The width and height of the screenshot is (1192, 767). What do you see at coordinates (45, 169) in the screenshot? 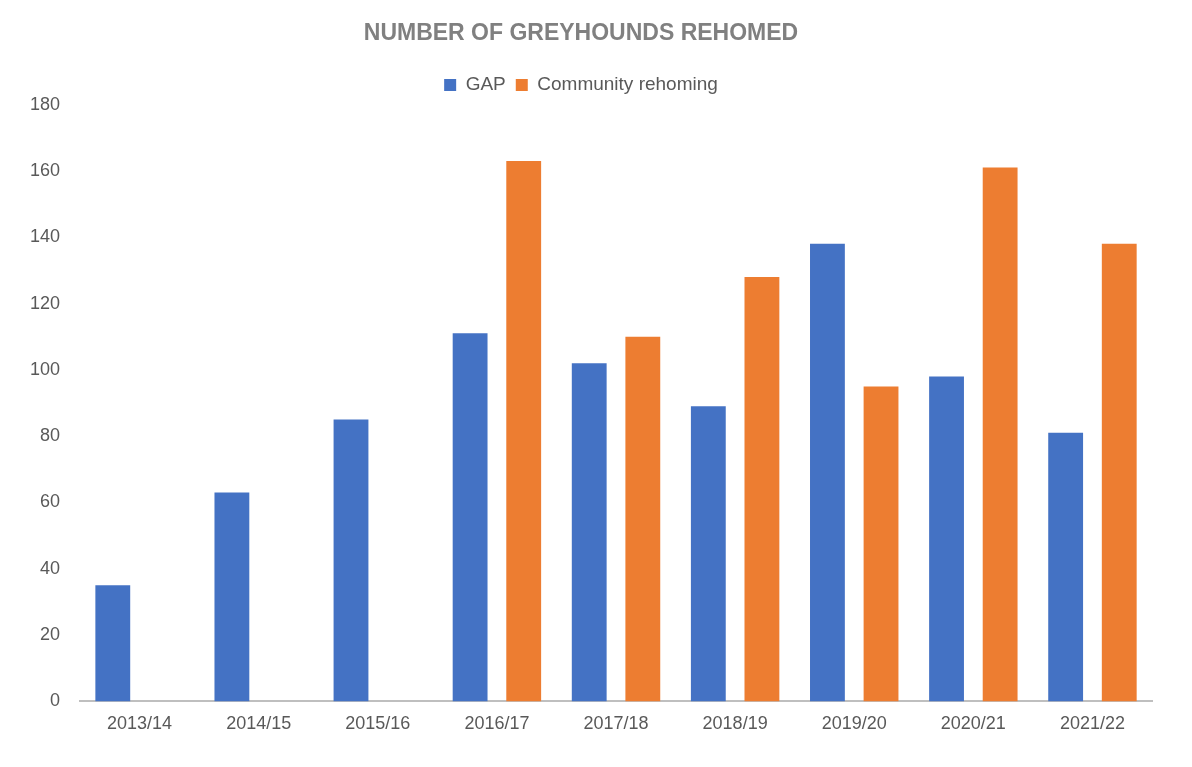
I see `y-tick-label: 160` at bounding box center [45, 169].